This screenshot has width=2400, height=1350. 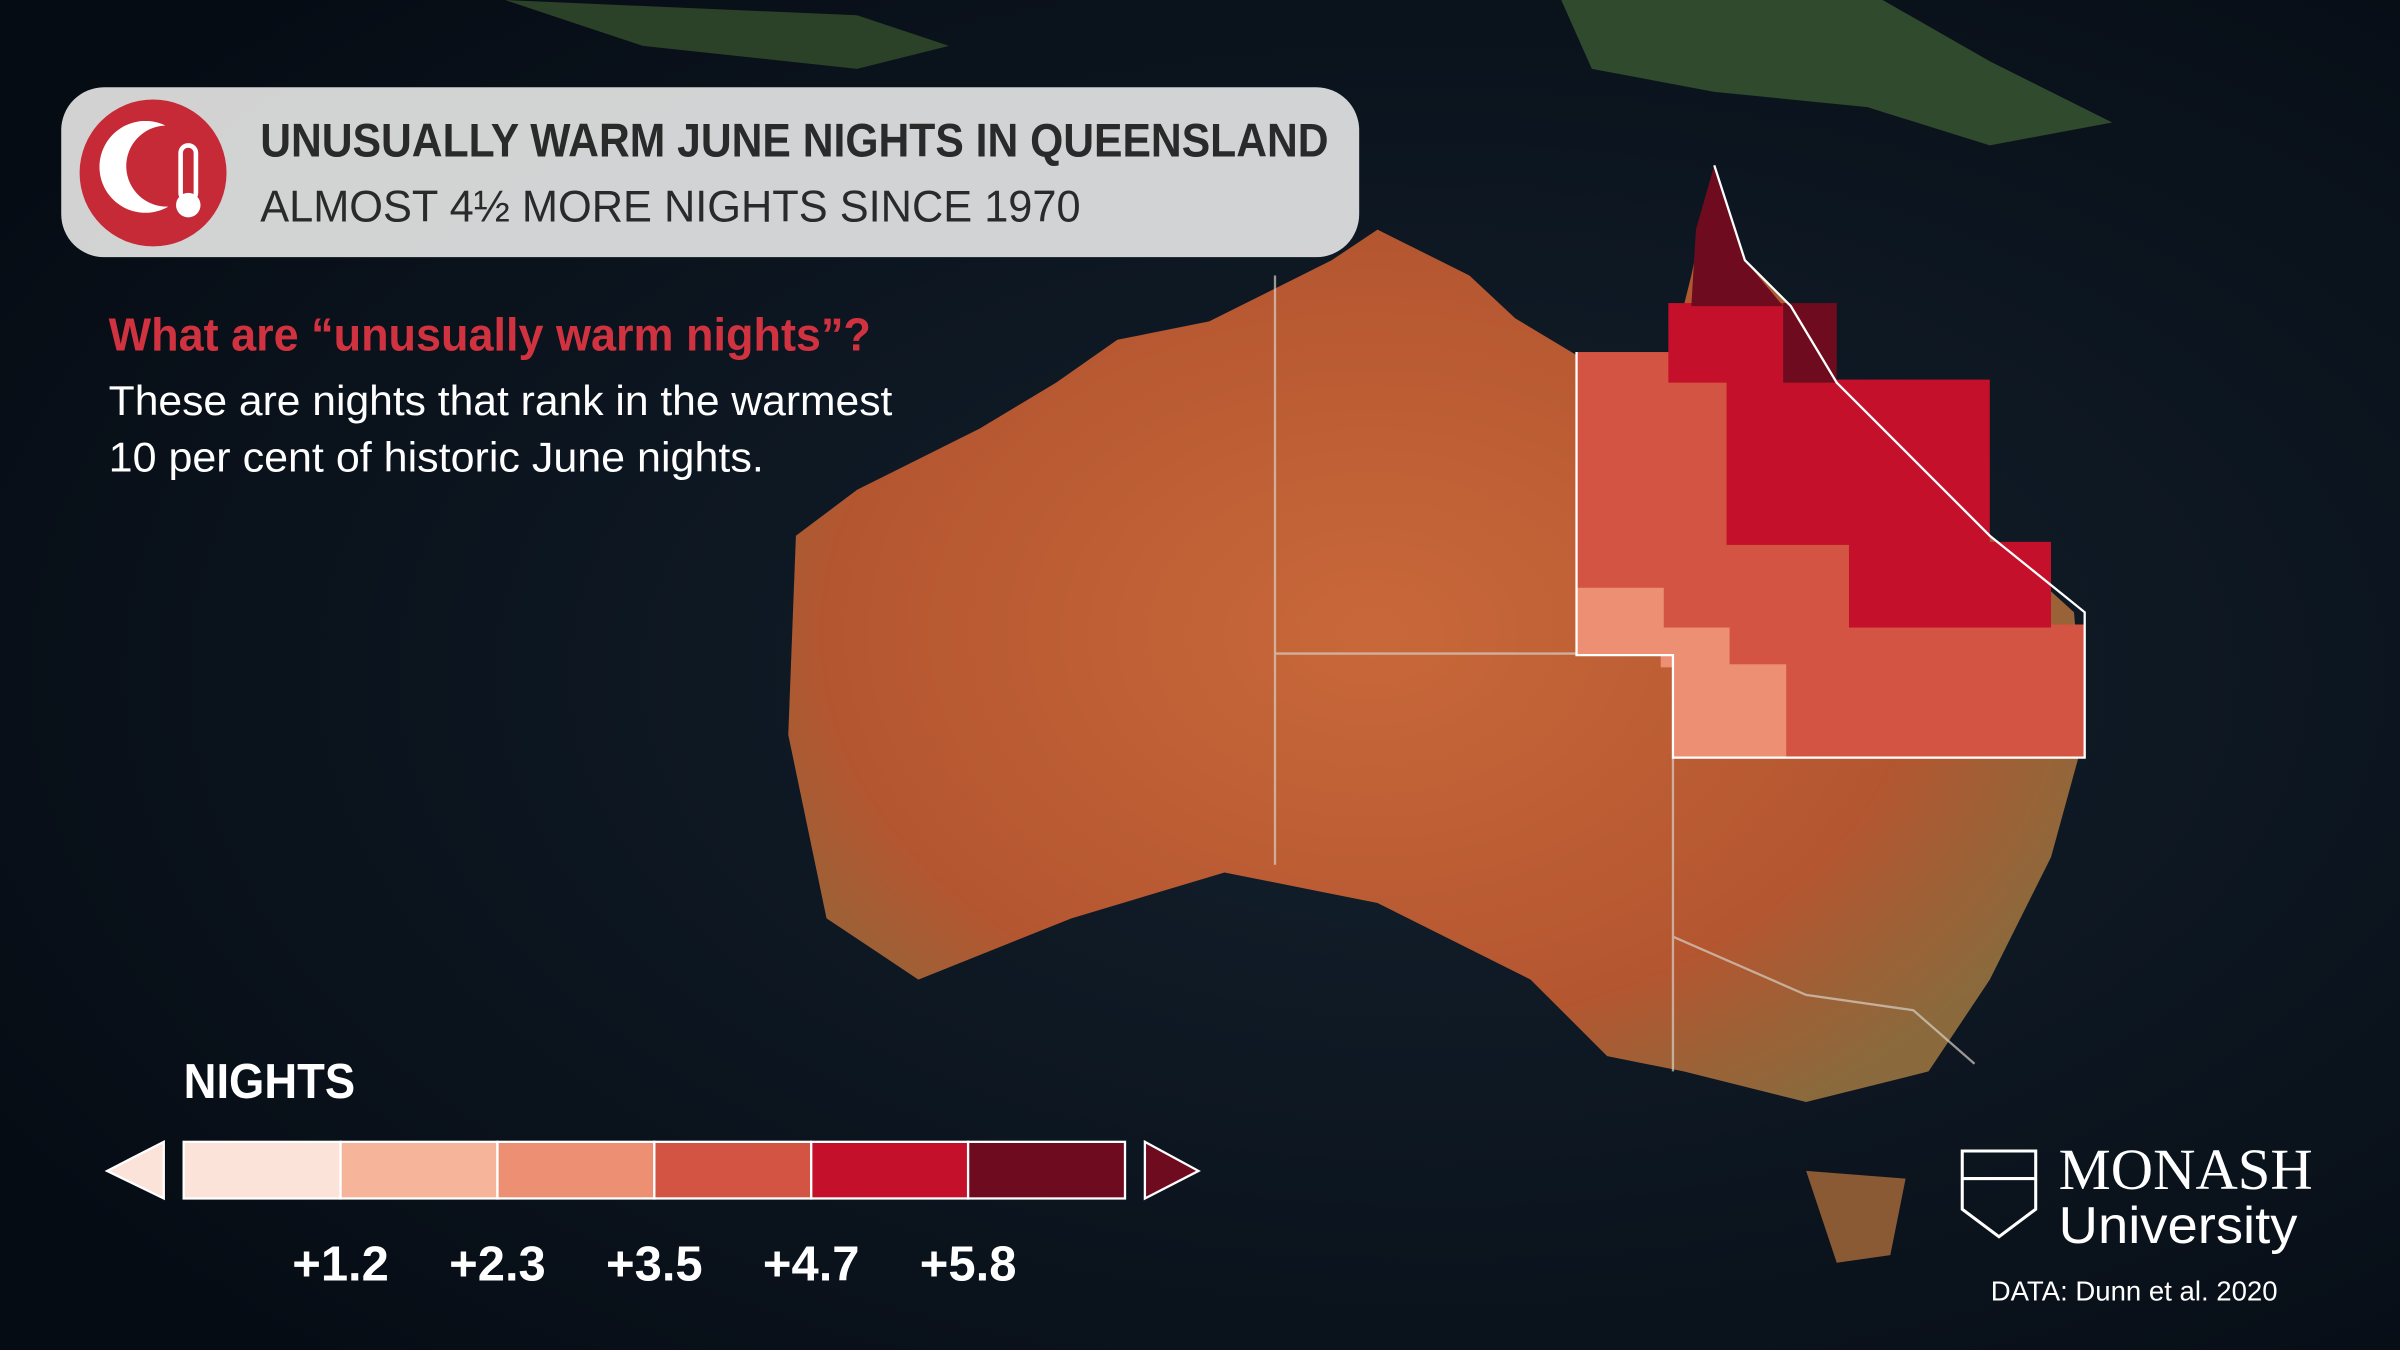 What do you see at coordinates (490, 334) in the screenshot?
I see `question: What are “unusually warm nights”?` at bounding box center [490, 334].